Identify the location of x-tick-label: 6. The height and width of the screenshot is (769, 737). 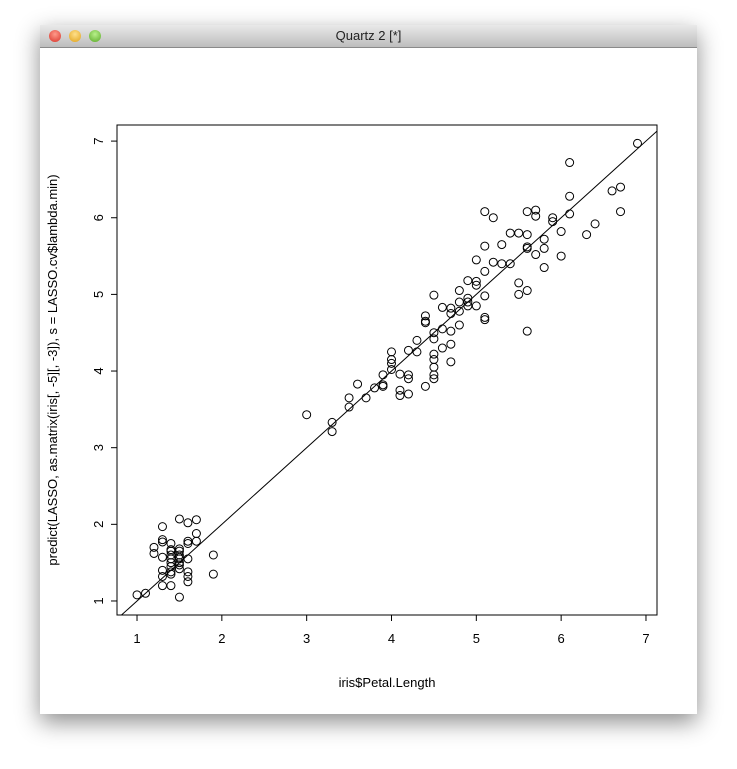
(561, 638).